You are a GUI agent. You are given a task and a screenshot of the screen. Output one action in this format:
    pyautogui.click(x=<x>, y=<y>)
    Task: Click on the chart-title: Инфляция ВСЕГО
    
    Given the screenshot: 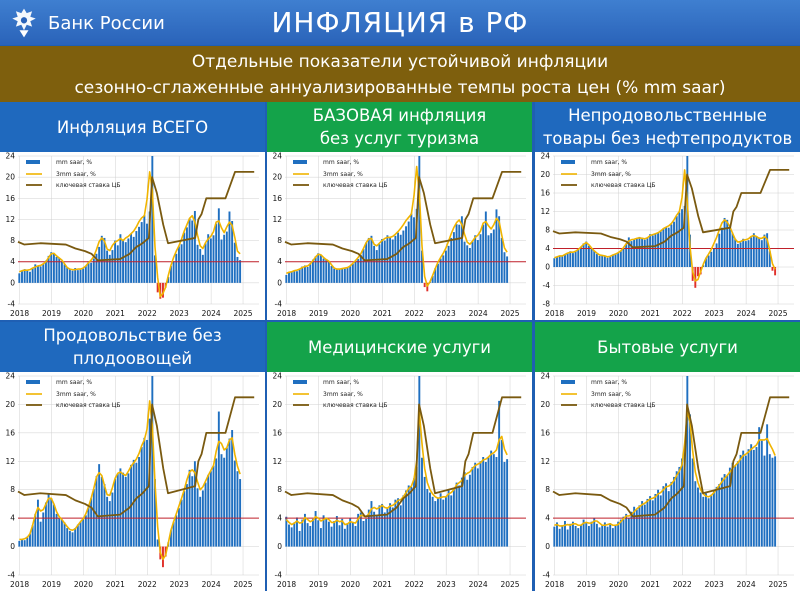 What is the action you would take?
    pyautogui.click(x=132, y=127)
    